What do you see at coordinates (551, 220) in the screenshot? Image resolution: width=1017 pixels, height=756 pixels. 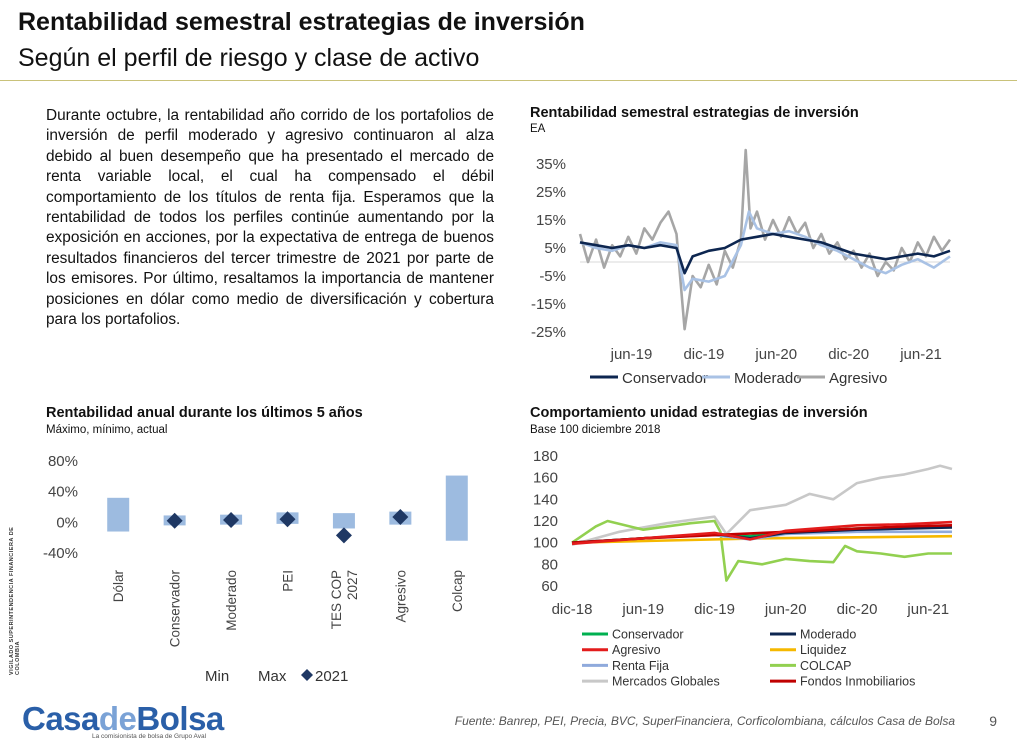 I see `y-tick-label: 15%` at bounding box center [551, 220].